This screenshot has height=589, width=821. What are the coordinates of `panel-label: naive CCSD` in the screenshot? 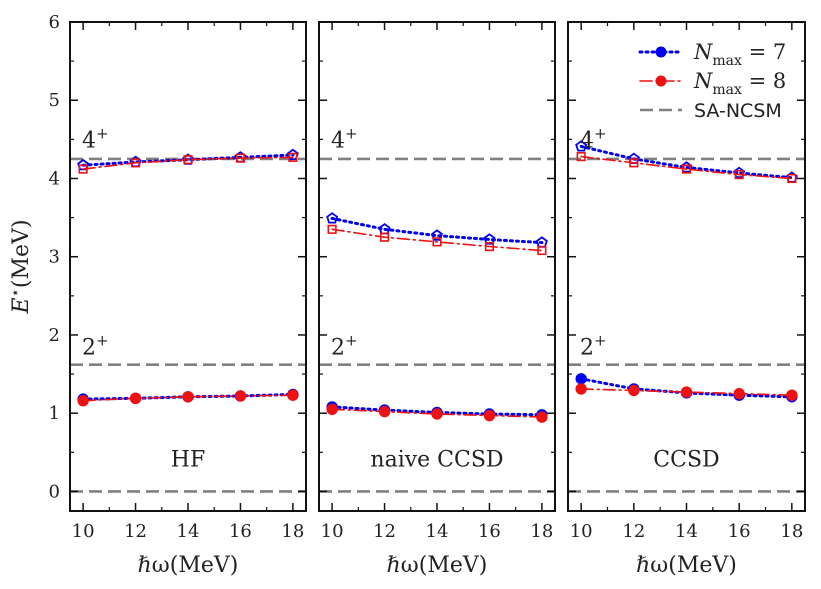 It's located at (436, 459).